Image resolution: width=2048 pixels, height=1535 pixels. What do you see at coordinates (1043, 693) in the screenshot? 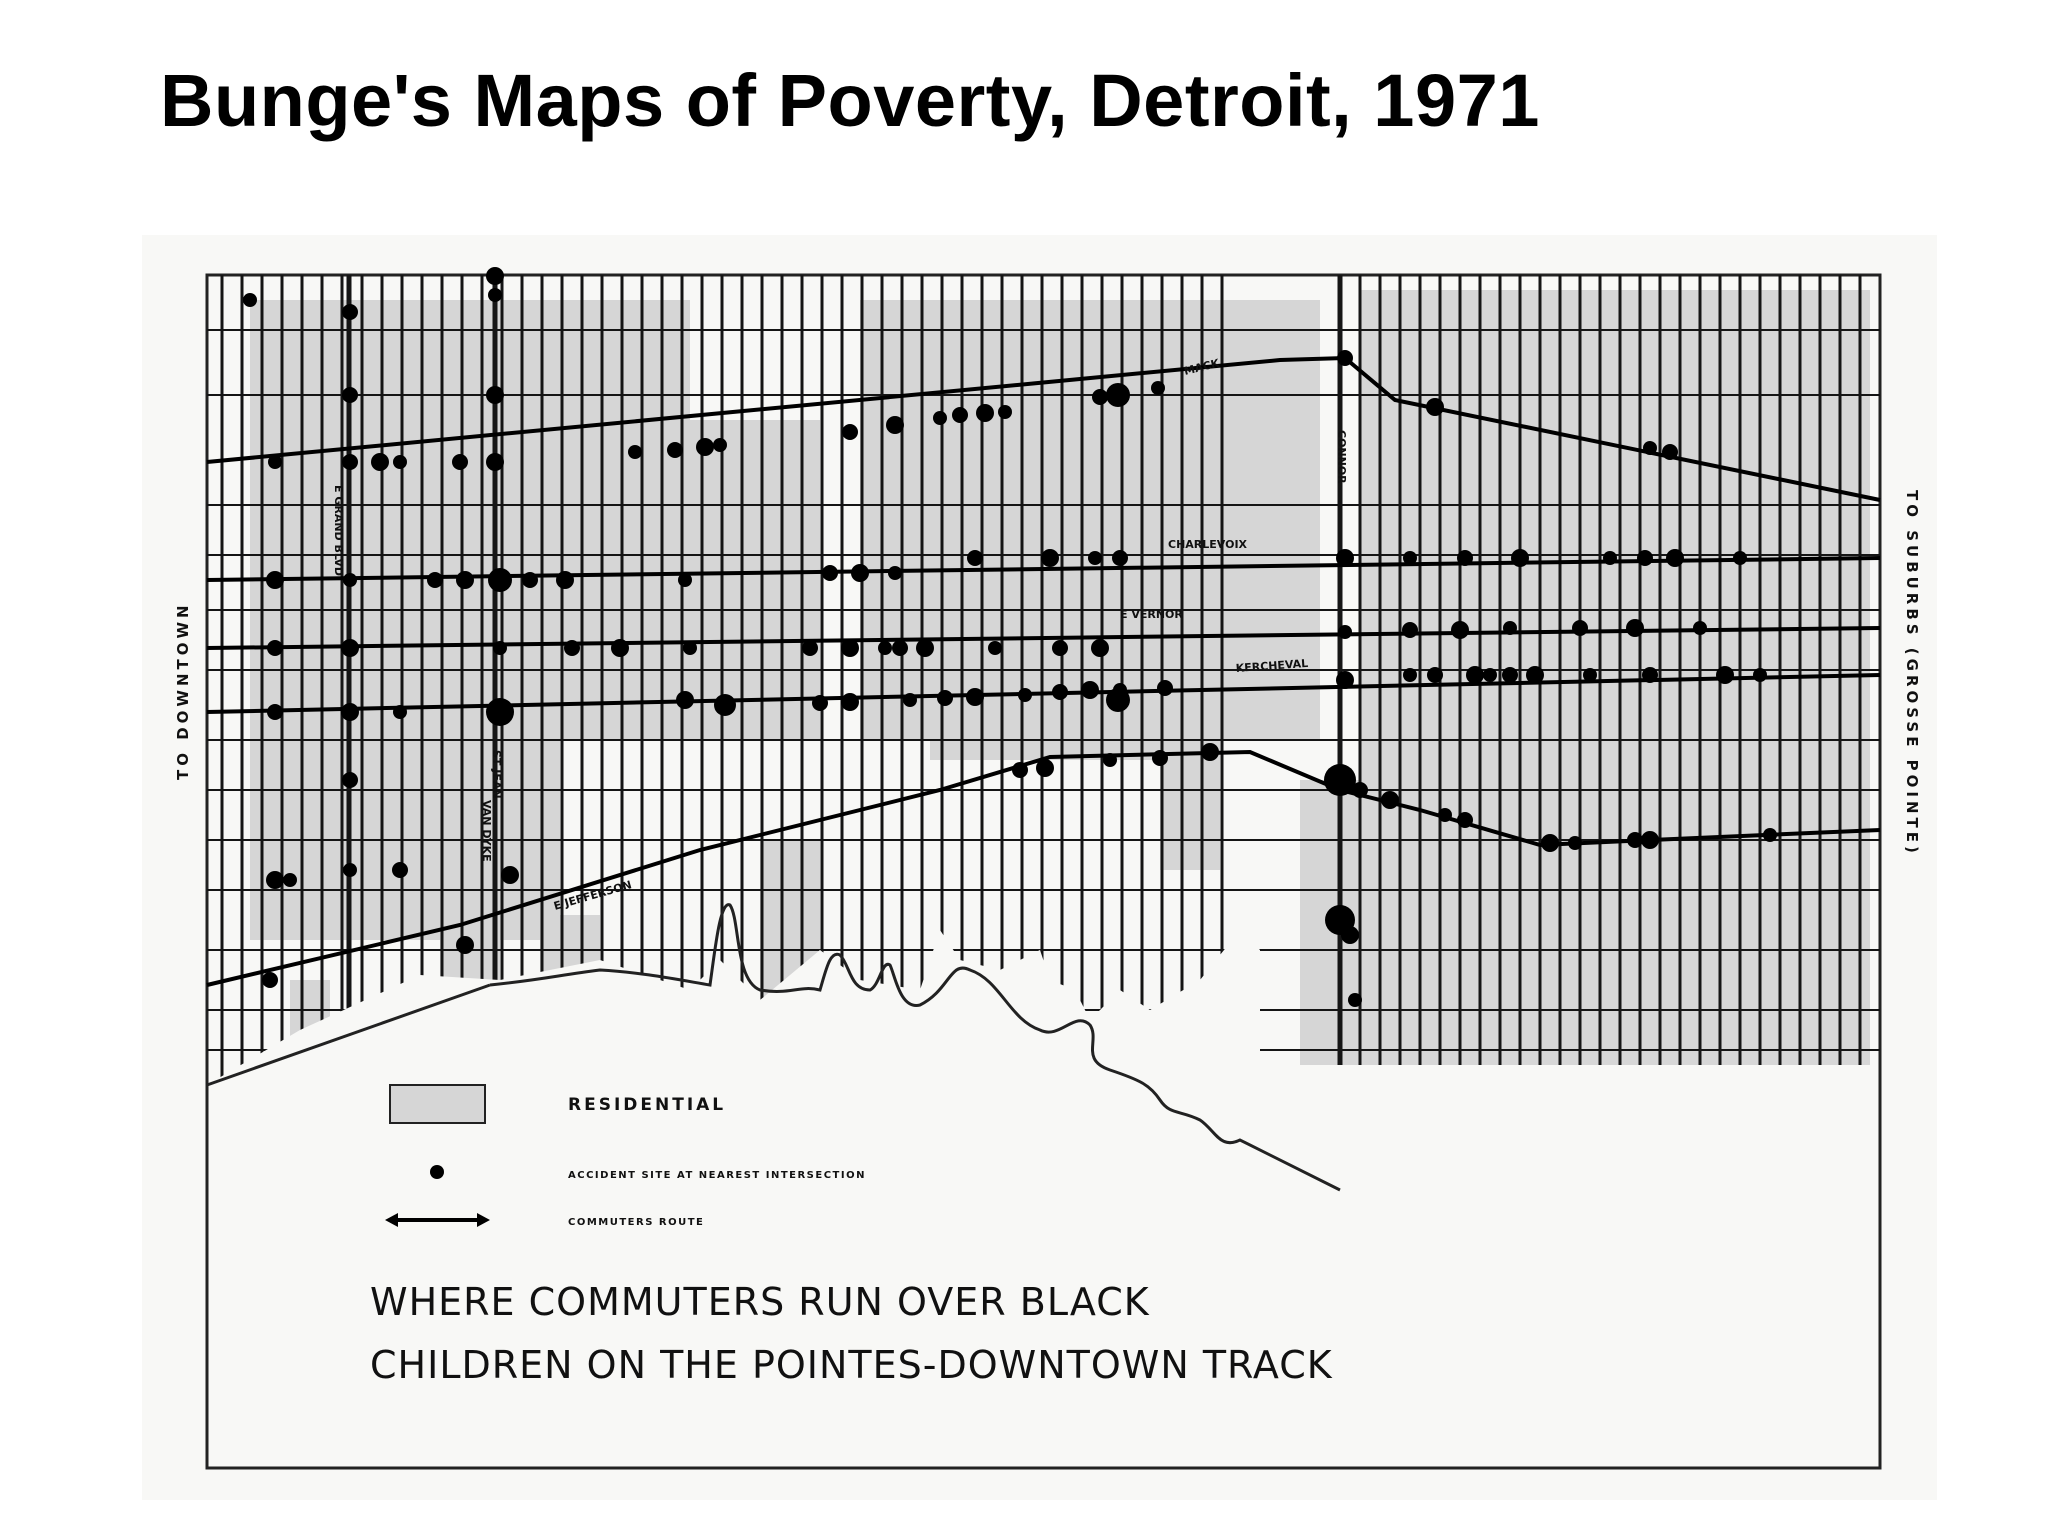
I see `route-kercheval` at bounding box center [1043, 693].